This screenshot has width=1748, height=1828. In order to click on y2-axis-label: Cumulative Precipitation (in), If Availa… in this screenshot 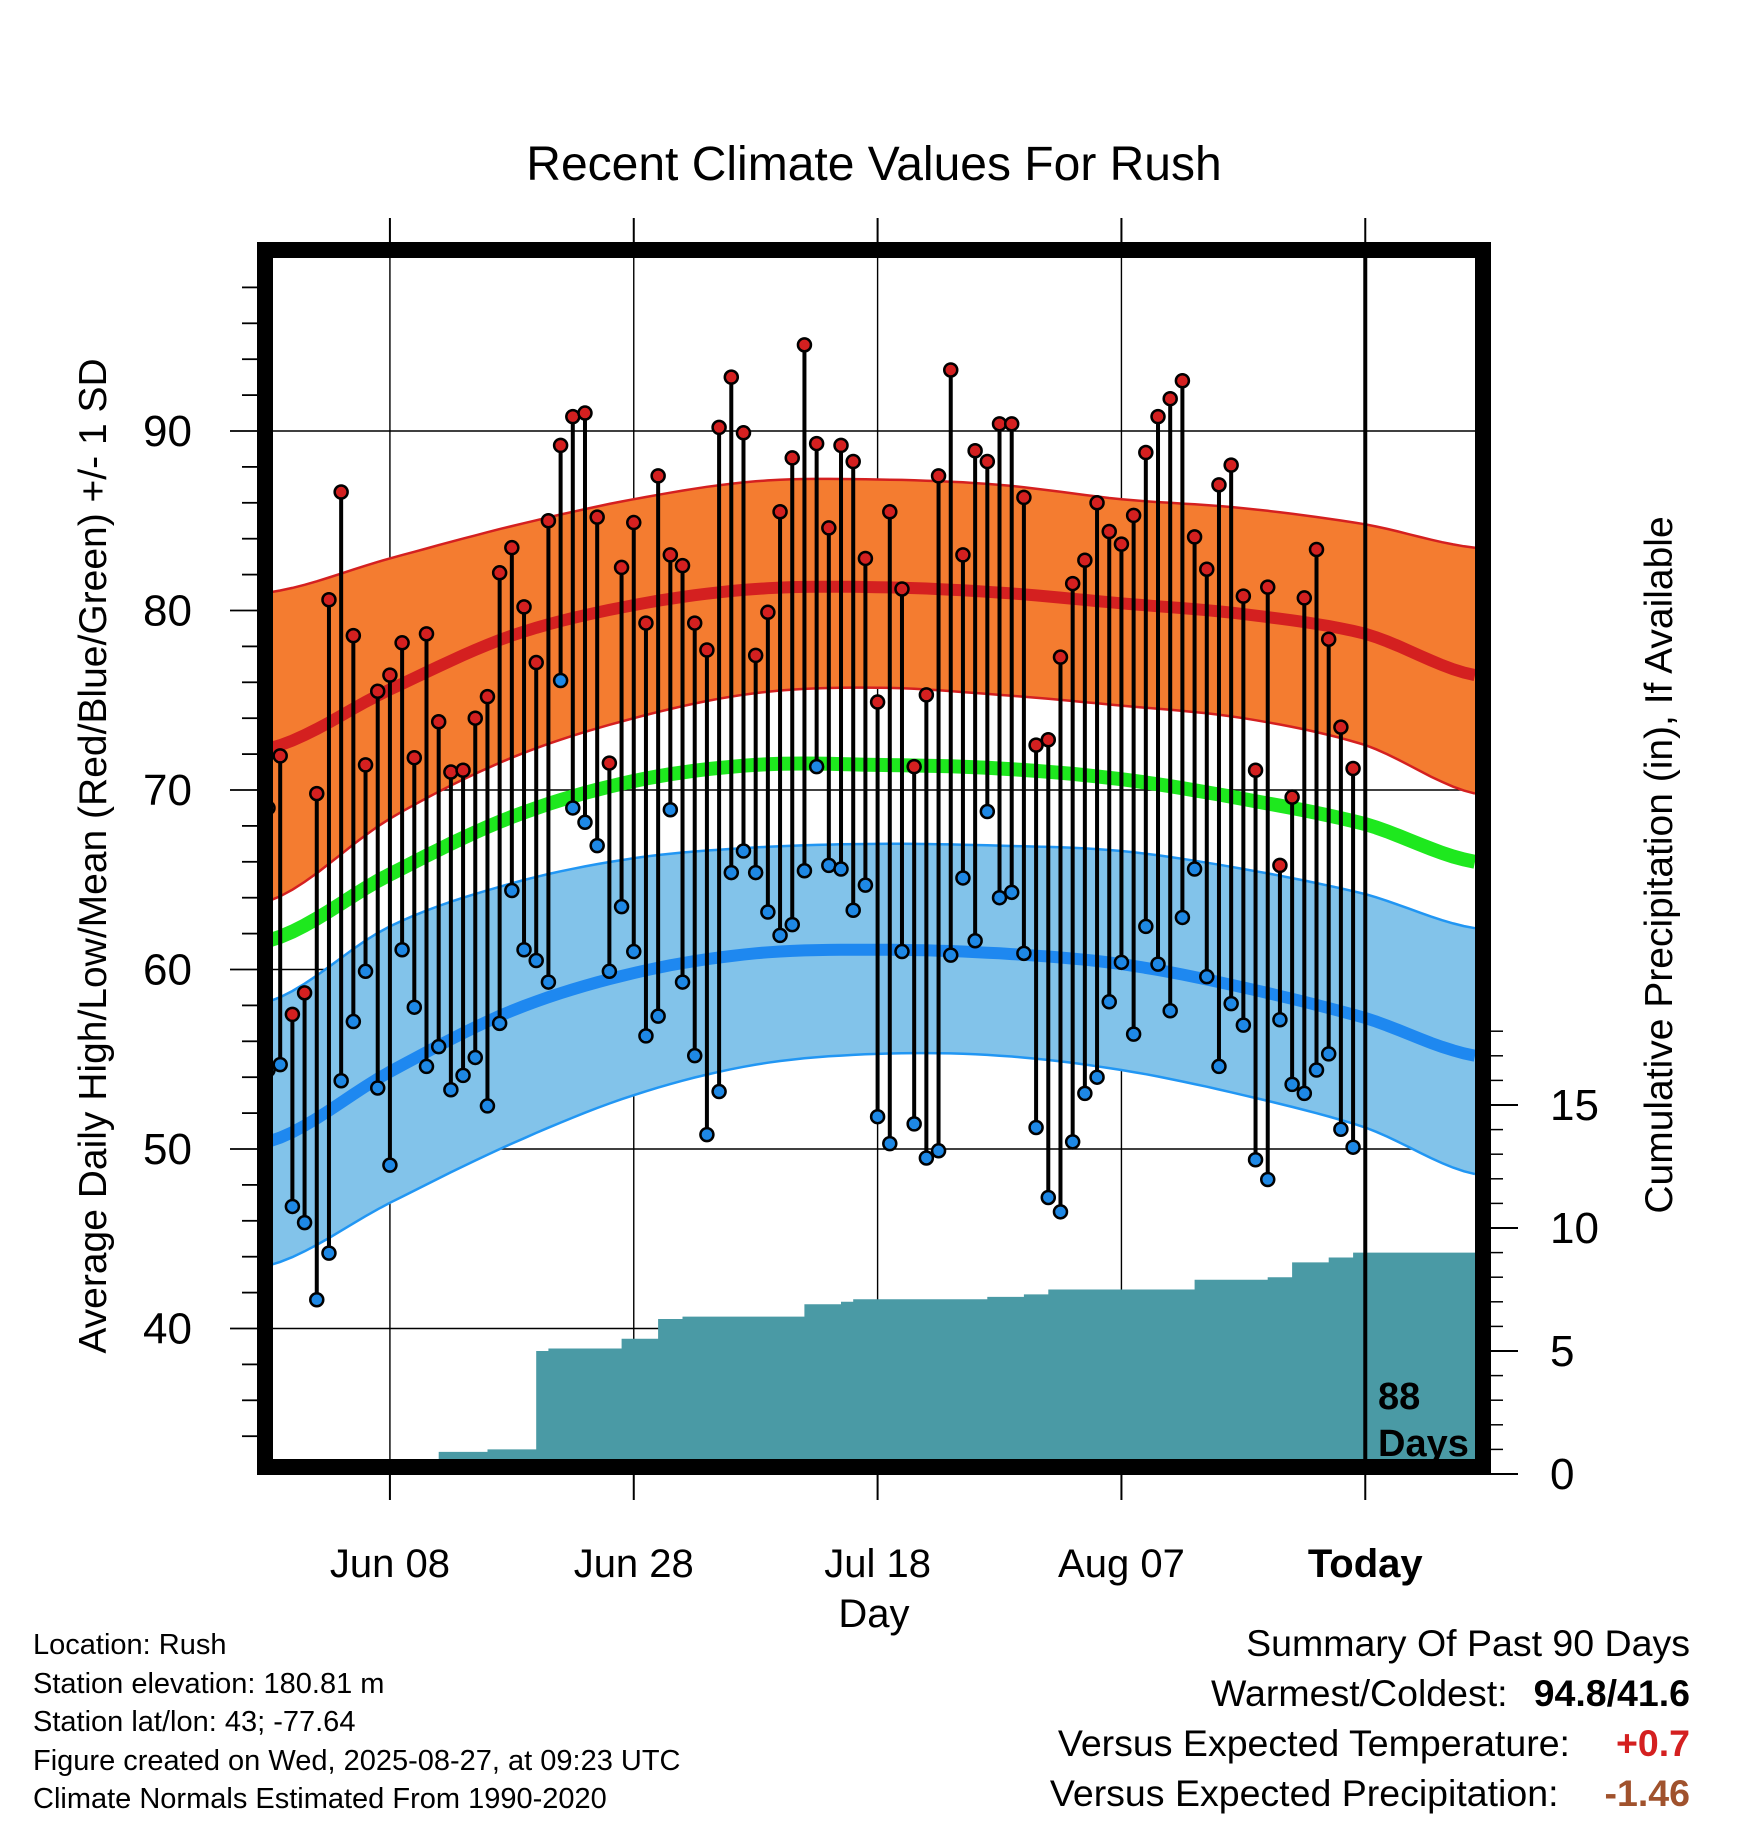, I will do `click(1659, 864)`.